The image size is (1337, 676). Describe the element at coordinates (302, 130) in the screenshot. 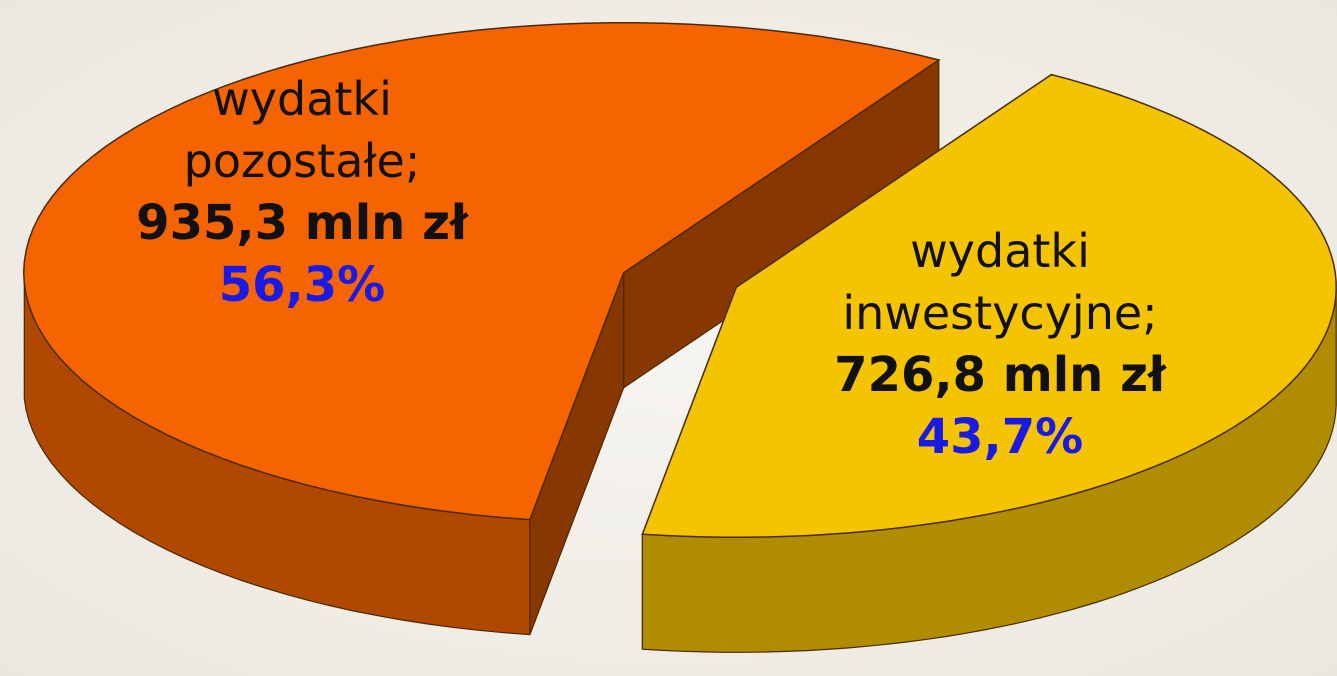

I see `category-label: wydatki pozostałe;` at that location.